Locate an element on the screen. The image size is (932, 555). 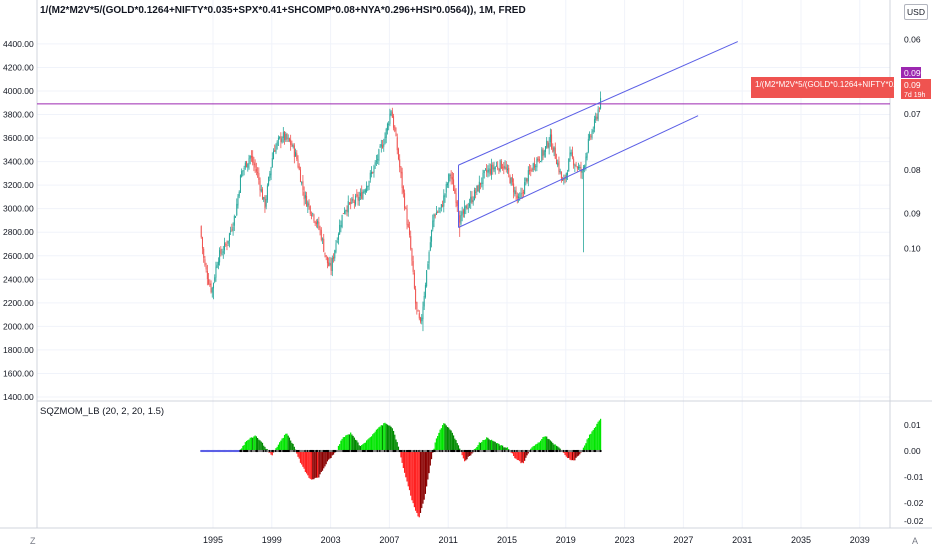
momentum-tick-label: -0.02 is located at coordinates (914, 521).